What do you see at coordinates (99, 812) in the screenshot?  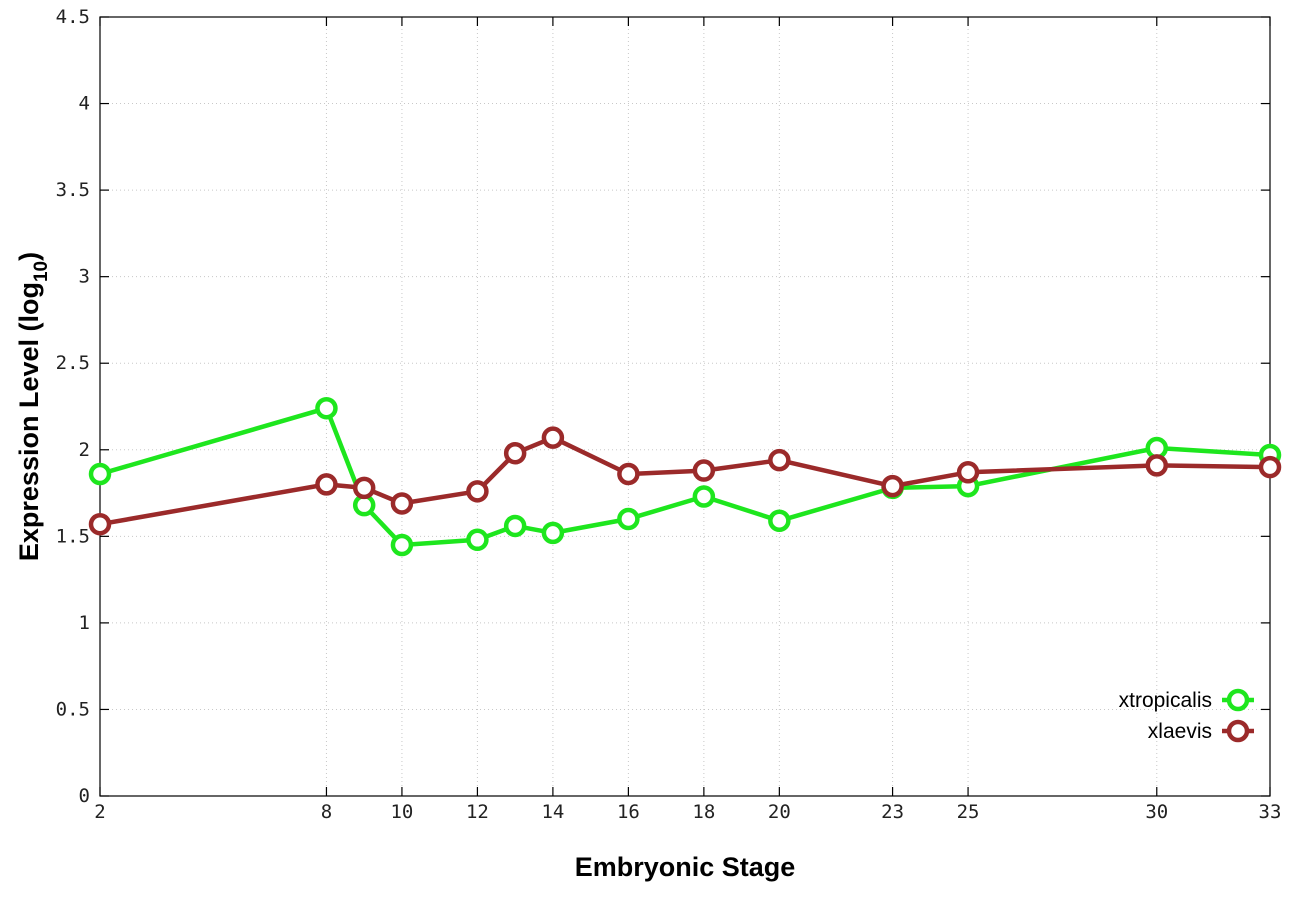 I see `x-tick-label: 2` at bounding box center [99, 812].